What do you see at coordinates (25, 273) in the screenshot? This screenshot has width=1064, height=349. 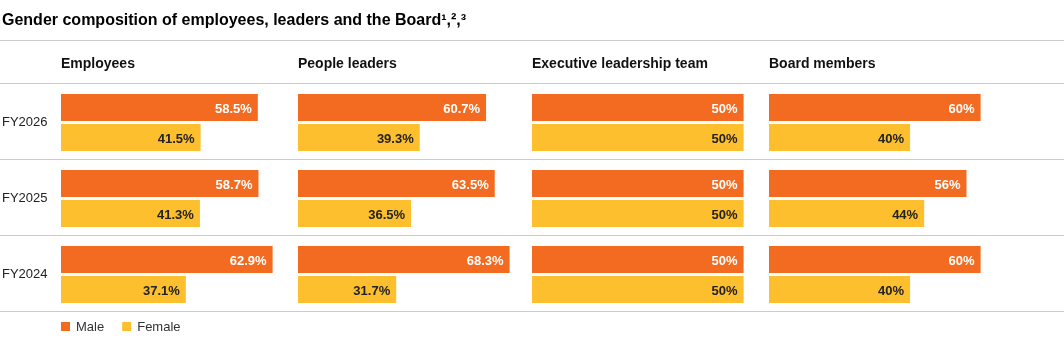 I see `y-tick-label: FY2024` at bounding box center [25, 273].